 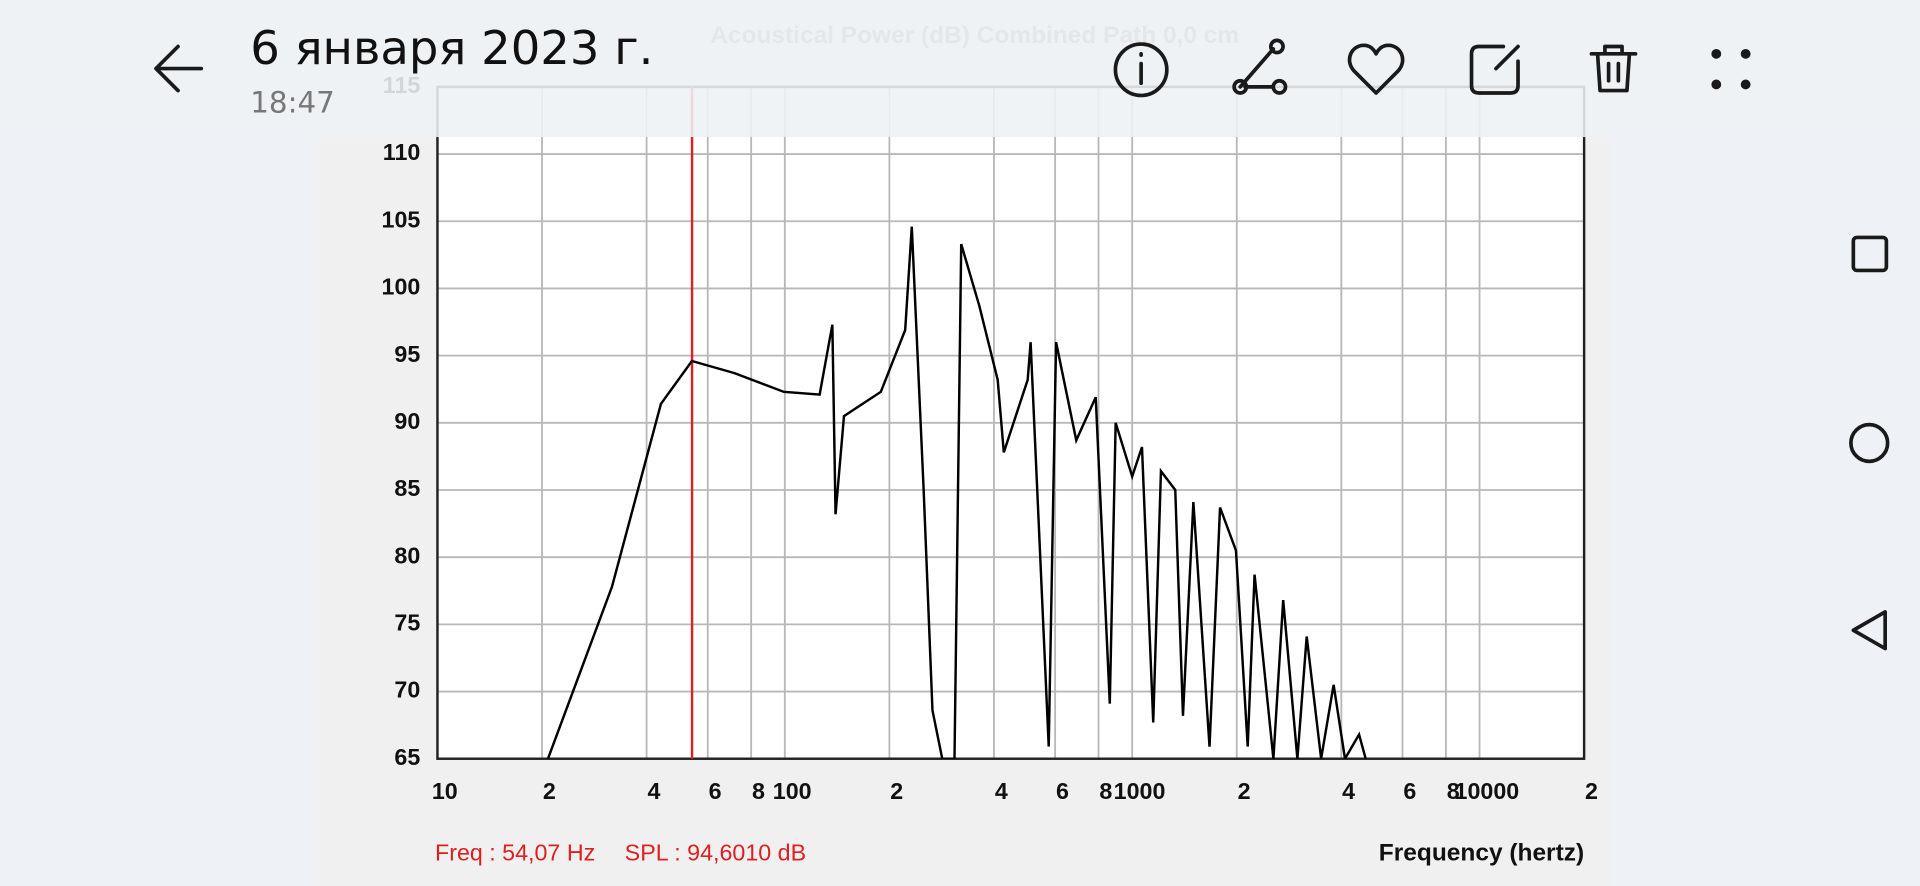 What do you see at coordinates (1481, 853) in the screenshot?
I see `x-axis-label: Frequency (hertz)` at bounding box center [1481, 853].